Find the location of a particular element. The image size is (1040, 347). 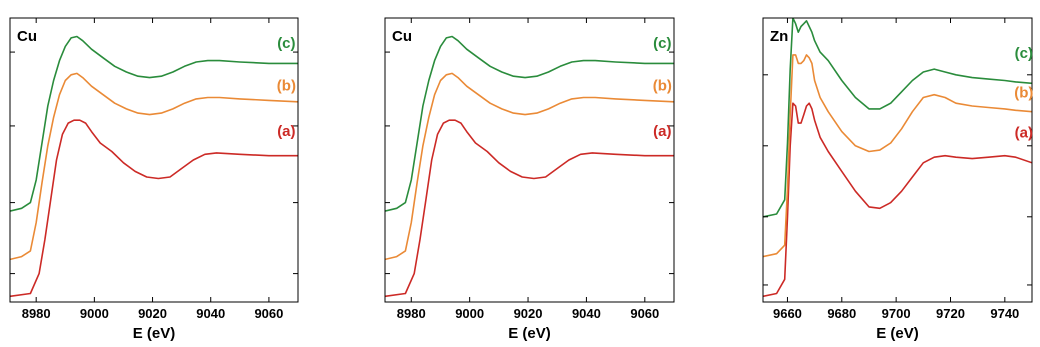

x-tick-label: 9700 is located at coordinates (896, 313).